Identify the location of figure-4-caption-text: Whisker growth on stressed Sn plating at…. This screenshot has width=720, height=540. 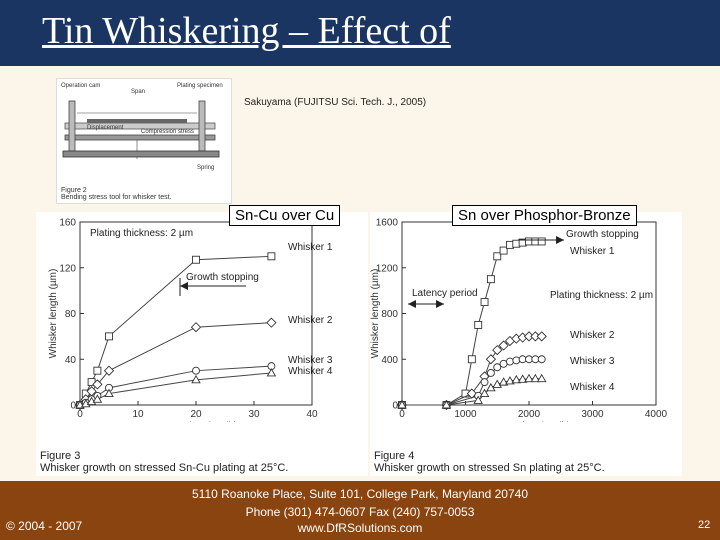
(489, 468).